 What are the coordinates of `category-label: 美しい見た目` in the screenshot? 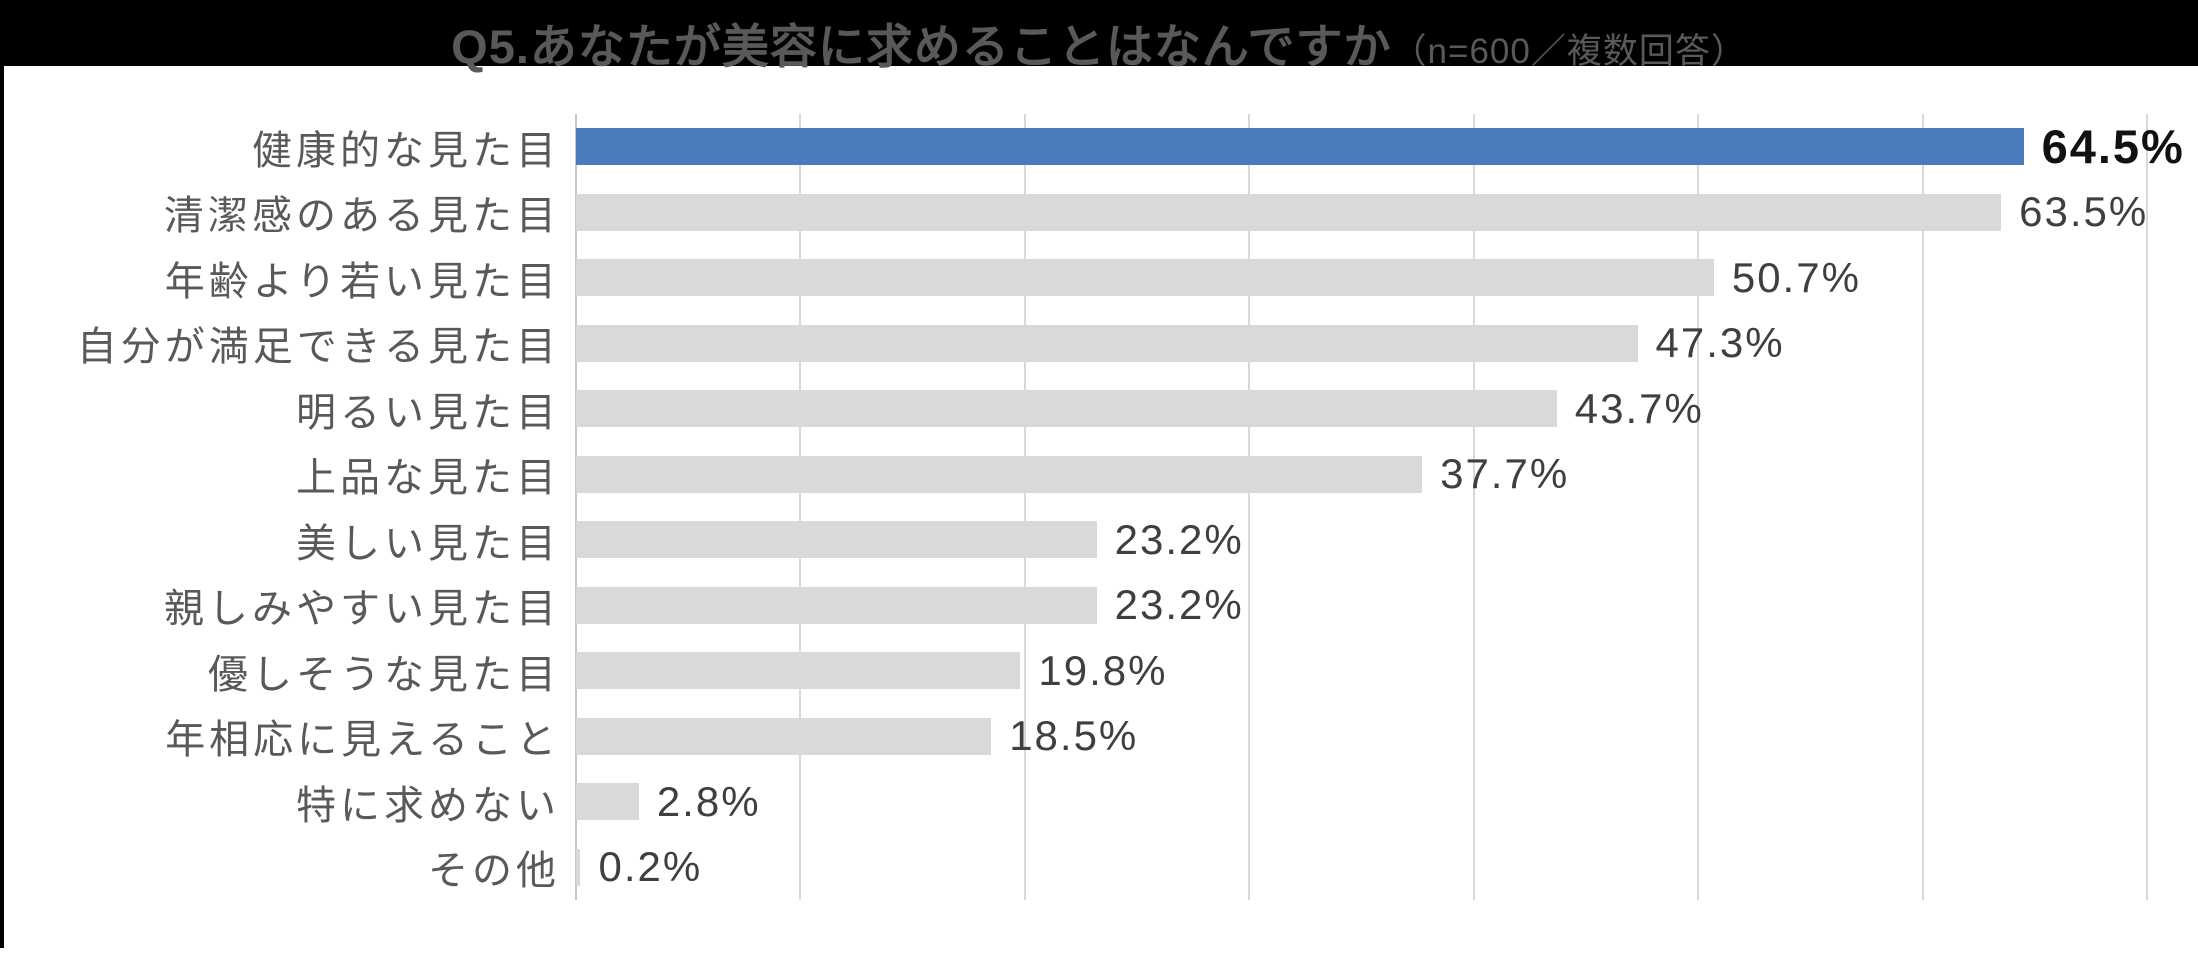 It's located at (428, 543).